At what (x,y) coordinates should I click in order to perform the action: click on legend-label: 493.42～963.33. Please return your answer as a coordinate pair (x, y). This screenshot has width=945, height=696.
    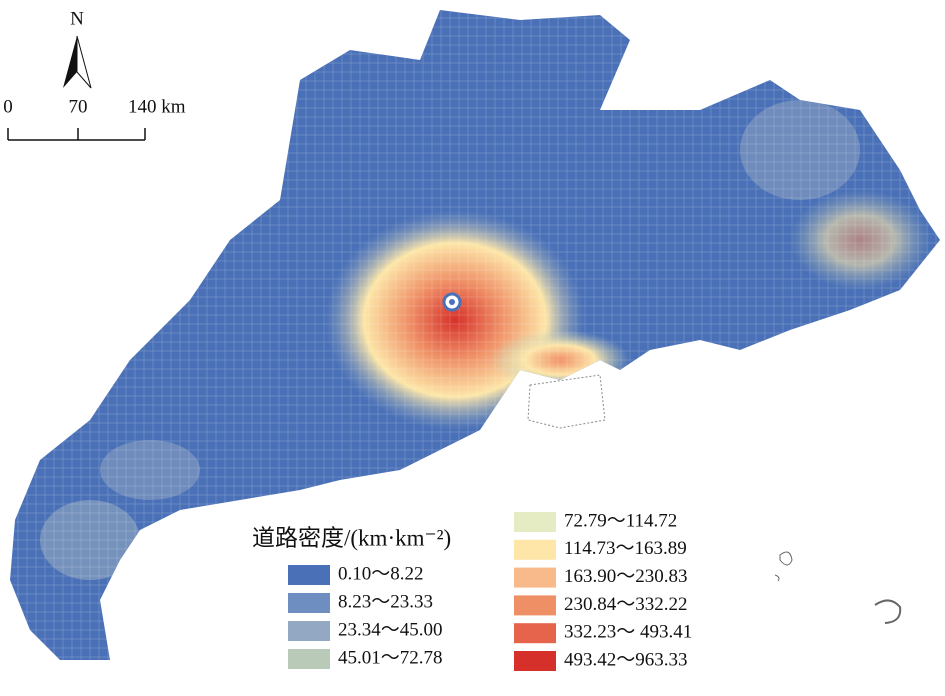
    Looking at the image, I should click on (626, 659).